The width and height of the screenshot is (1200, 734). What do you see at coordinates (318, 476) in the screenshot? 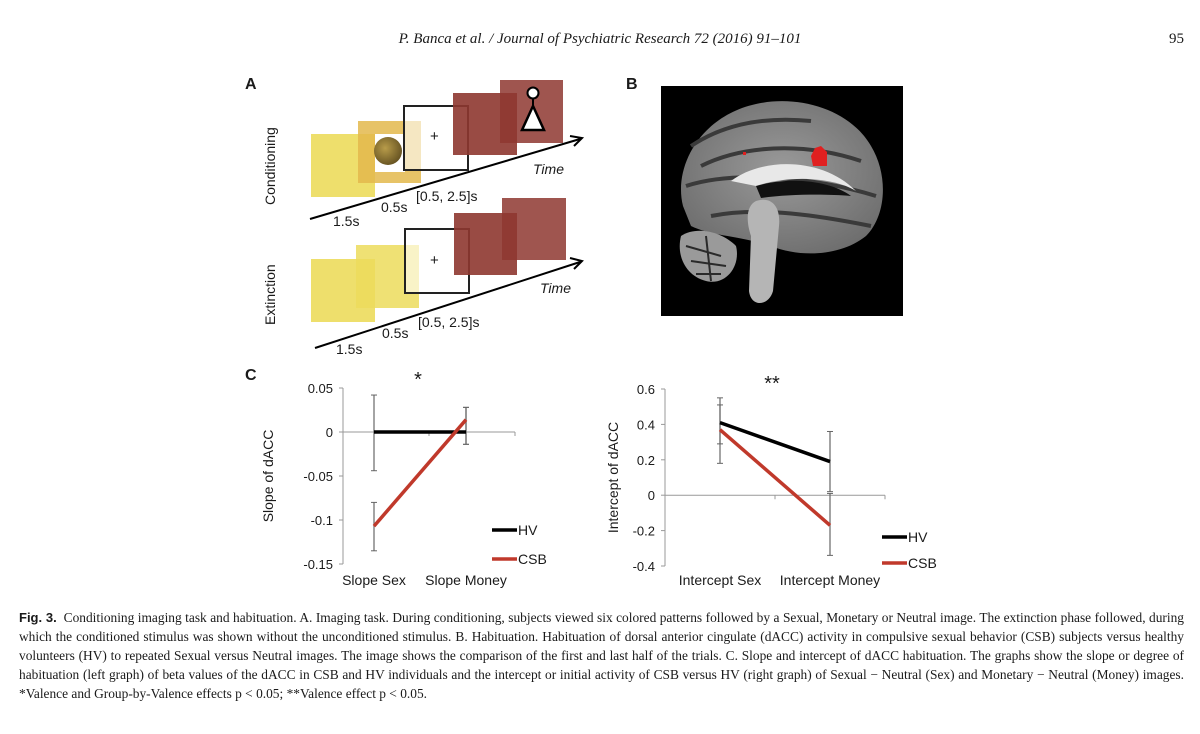
I see `y-tick-label: -0.05` at bounding box center [318, 476].